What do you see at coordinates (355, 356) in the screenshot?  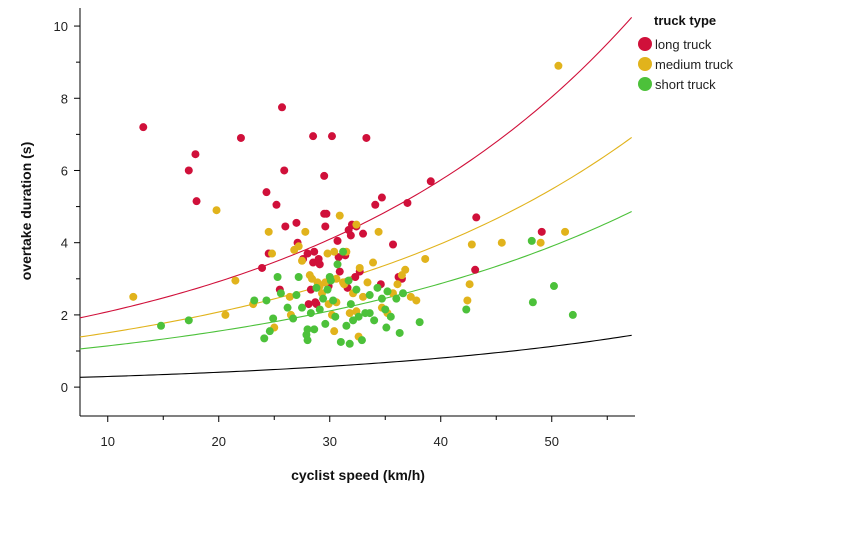 I see `fit-line-baseline` at bounding box center [355, 356].